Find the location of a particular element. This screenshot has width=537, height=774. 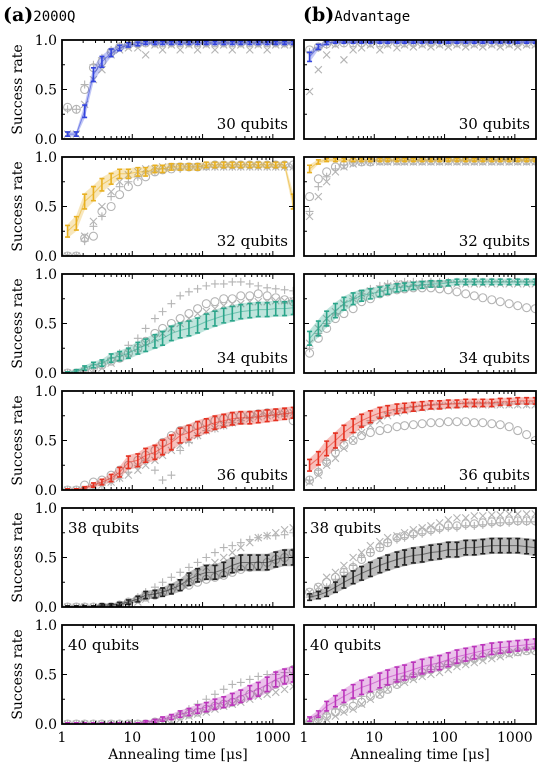

y-tick-label: 0.5 is located at coordinates (46, 208).